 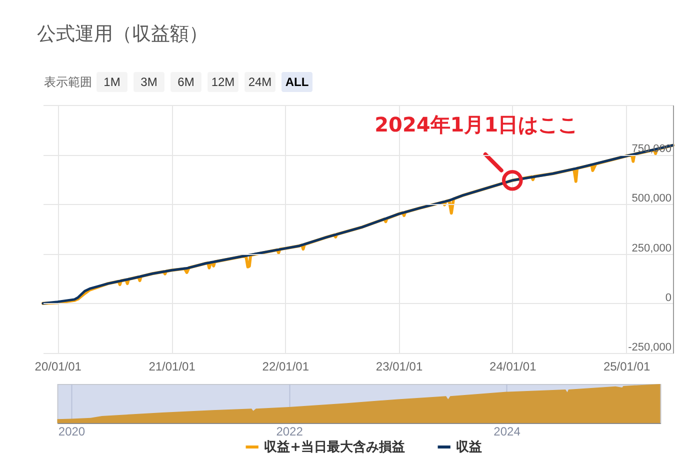 I want to click on legend-label: 収益+当日最大含み損益, so click(x=335, y=447).